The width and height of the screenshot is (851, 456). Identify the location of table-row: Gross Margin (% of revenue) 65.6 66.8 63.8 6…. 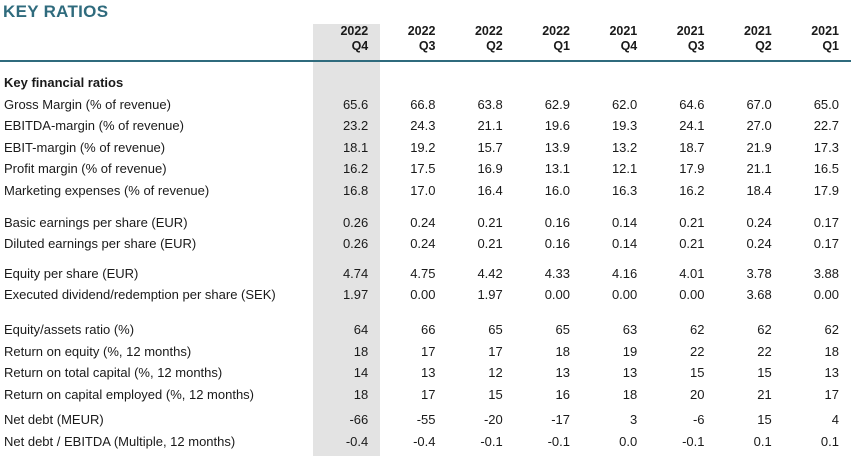
(425, 105).